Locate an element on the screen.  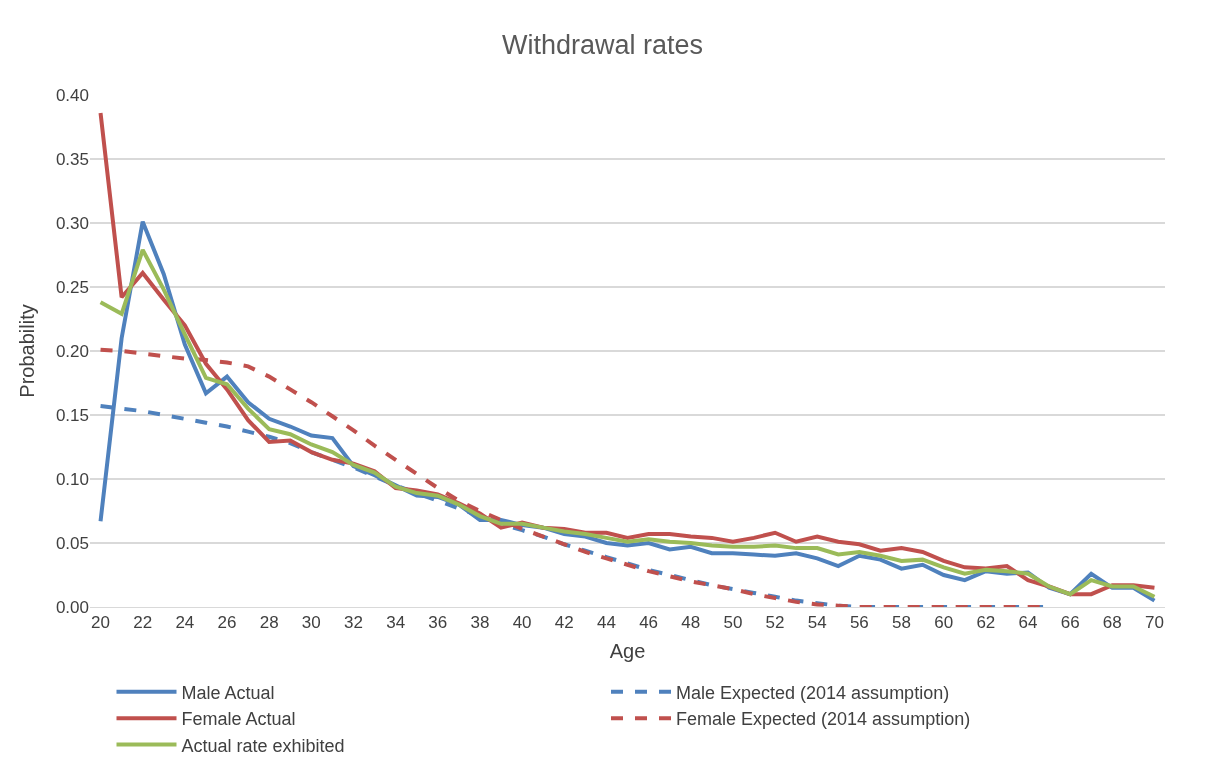
y-tick-label: 0.40 is located at coordinates (72, 95).